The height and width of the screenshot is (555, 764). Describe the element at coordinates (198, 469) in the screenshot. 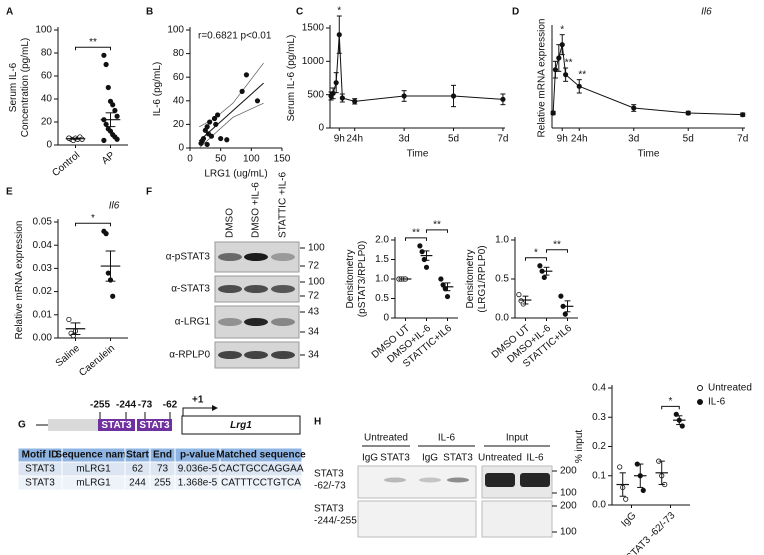

I see `table-cell-text: 9.036e-5` at that location.